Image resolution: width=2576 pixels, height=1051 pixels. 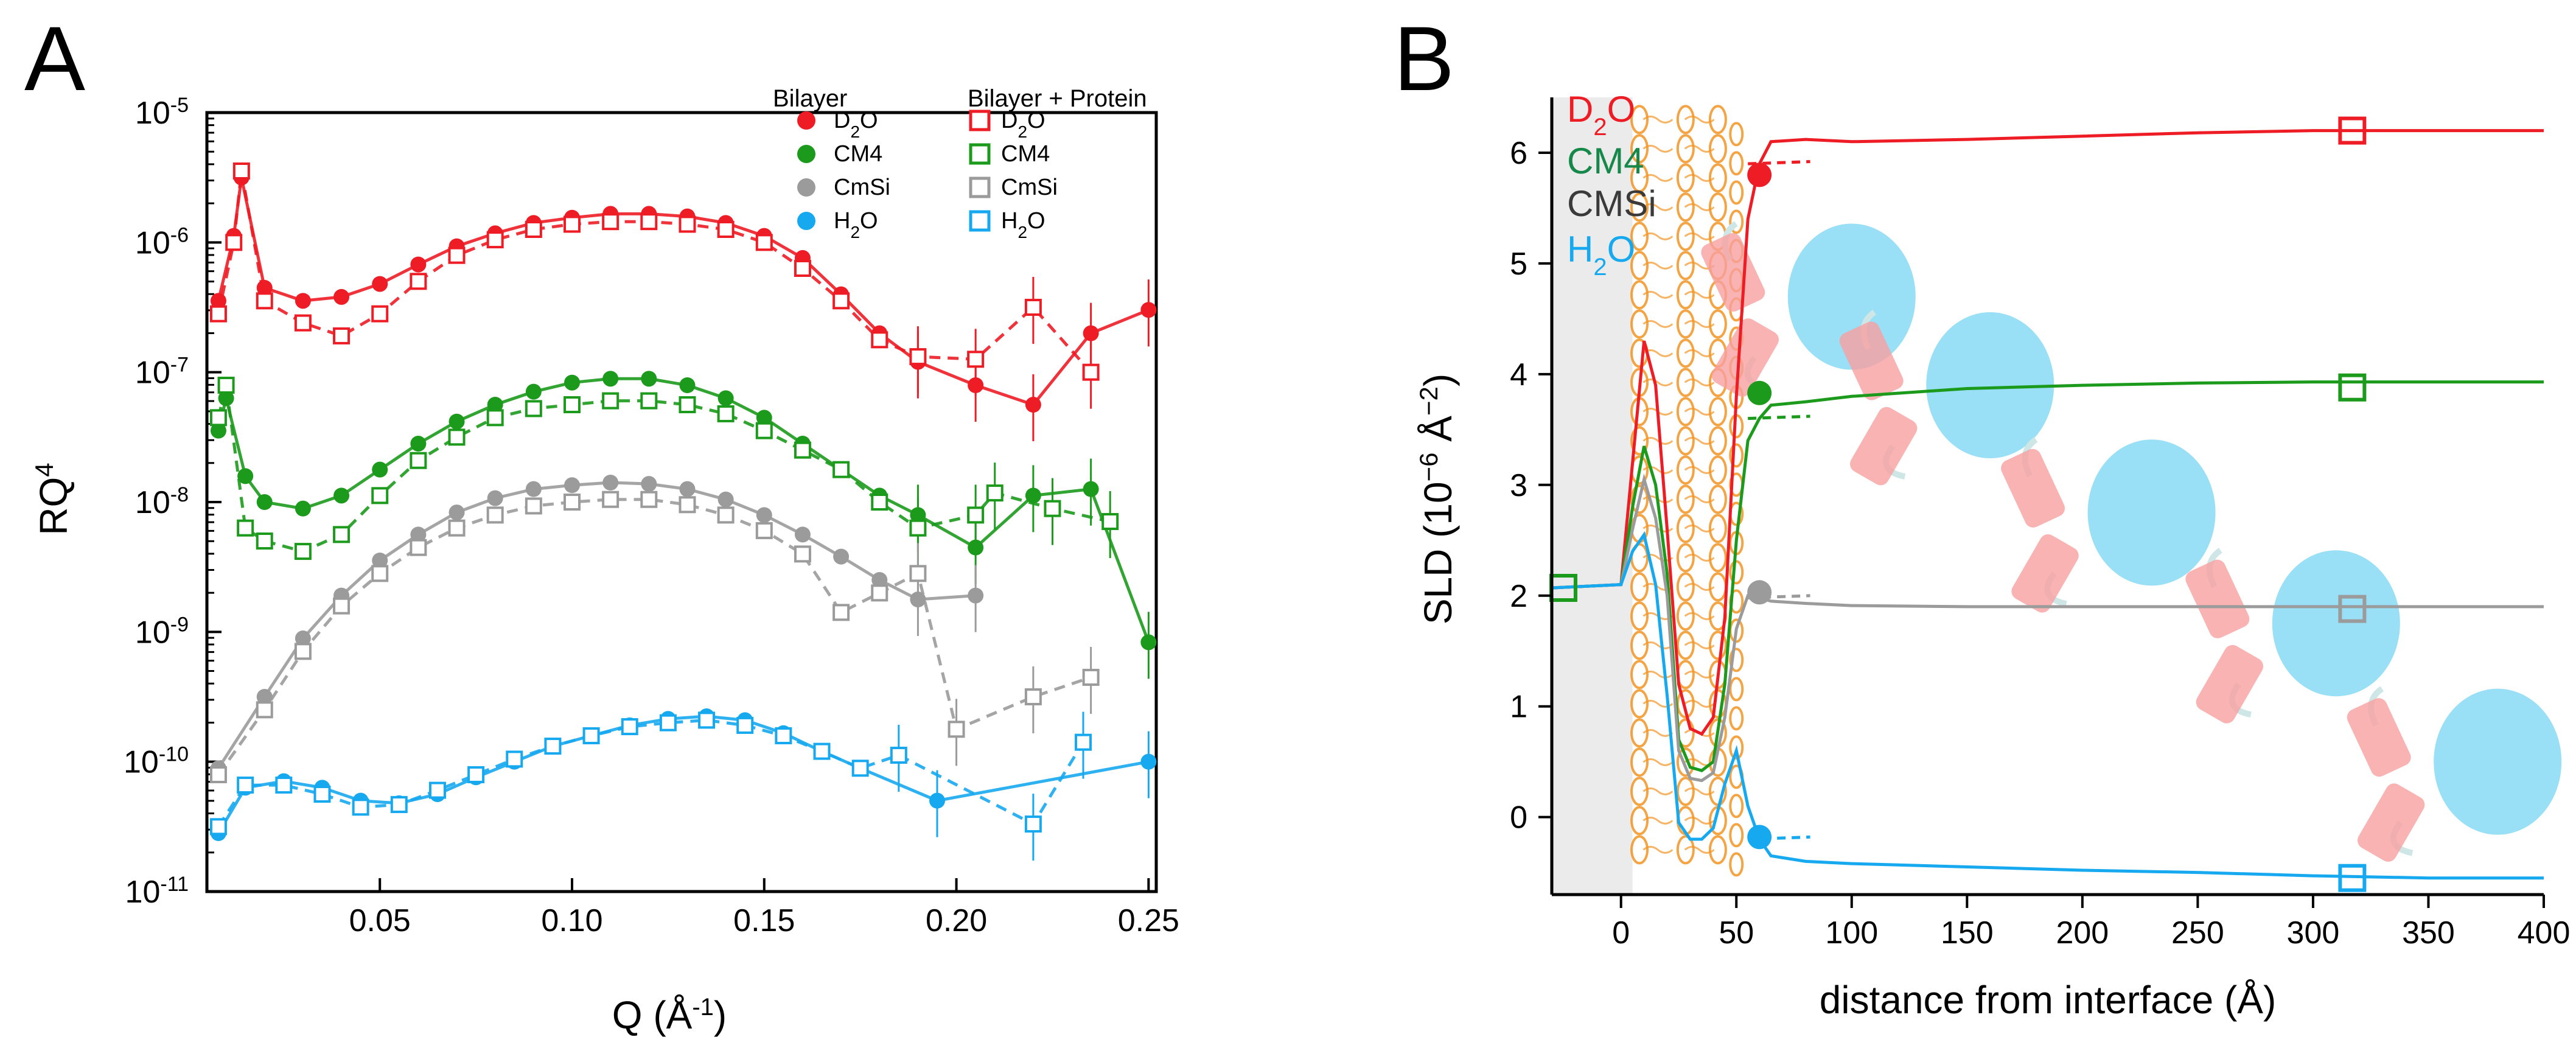 I want to click on x-tick-label: 0.20, so click(x=956, y=920).